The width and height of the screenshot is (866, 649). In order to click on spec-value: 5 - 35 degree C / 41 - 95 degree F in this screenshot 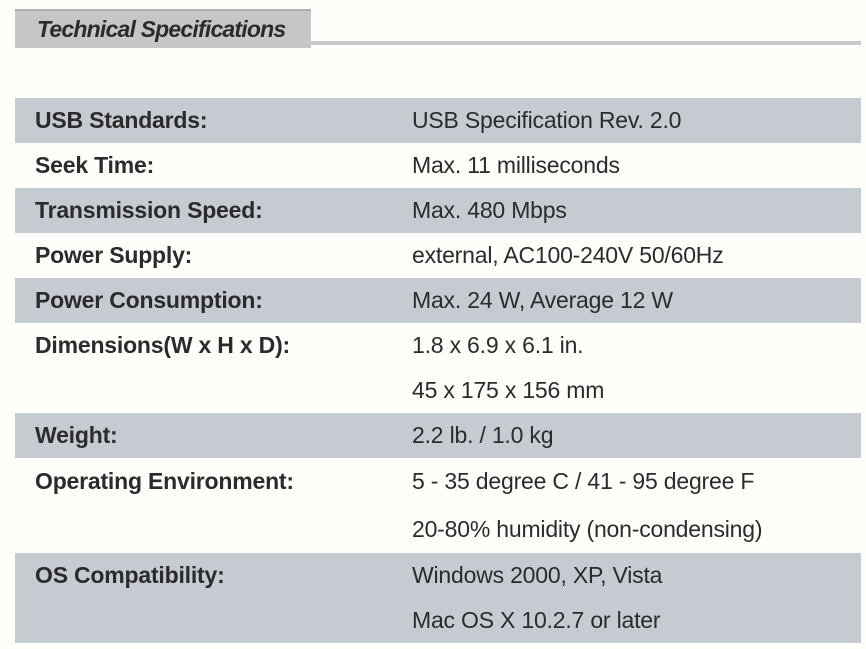, I will do `click(583, 481)`.